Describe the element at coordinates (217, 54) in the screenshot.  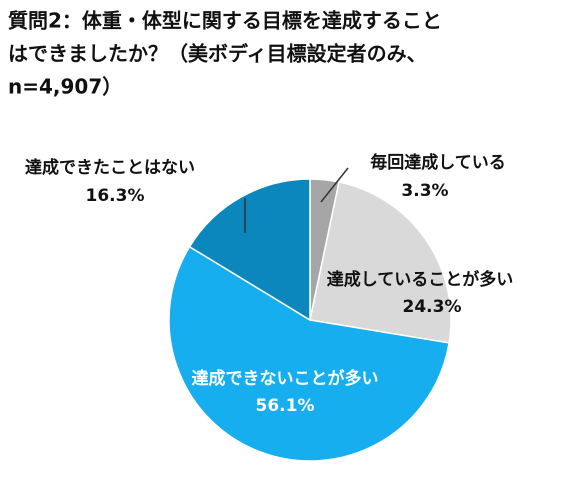
I see `chart-title: はできましたか？（美ボディ目標設定者のみ、` at that location.